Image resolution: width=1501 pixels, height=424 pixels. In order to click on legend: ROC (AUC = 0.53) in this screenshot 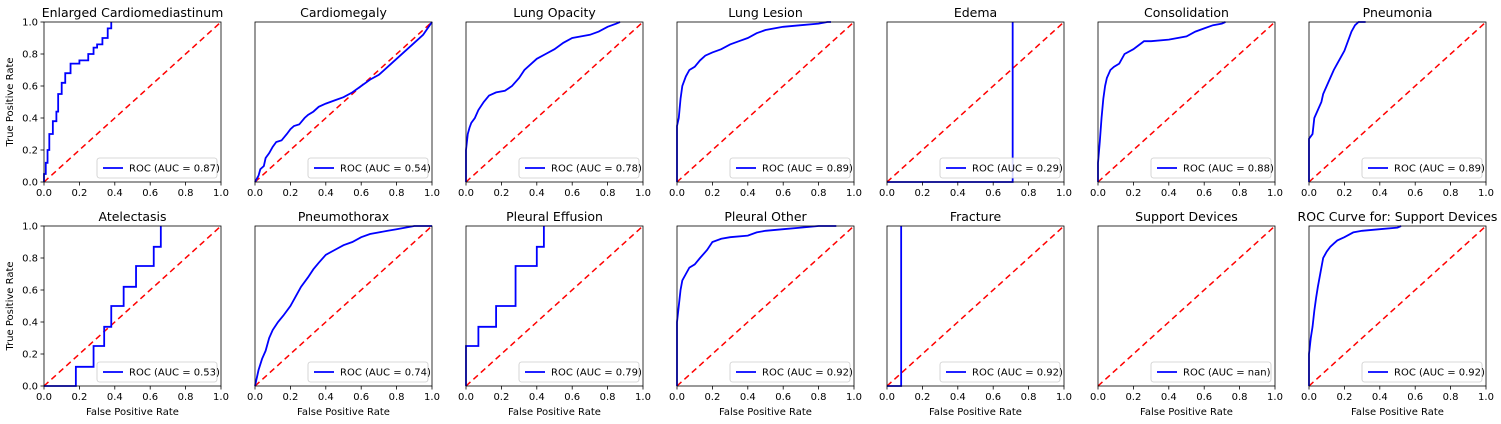, I will do `click(158, 372)`.